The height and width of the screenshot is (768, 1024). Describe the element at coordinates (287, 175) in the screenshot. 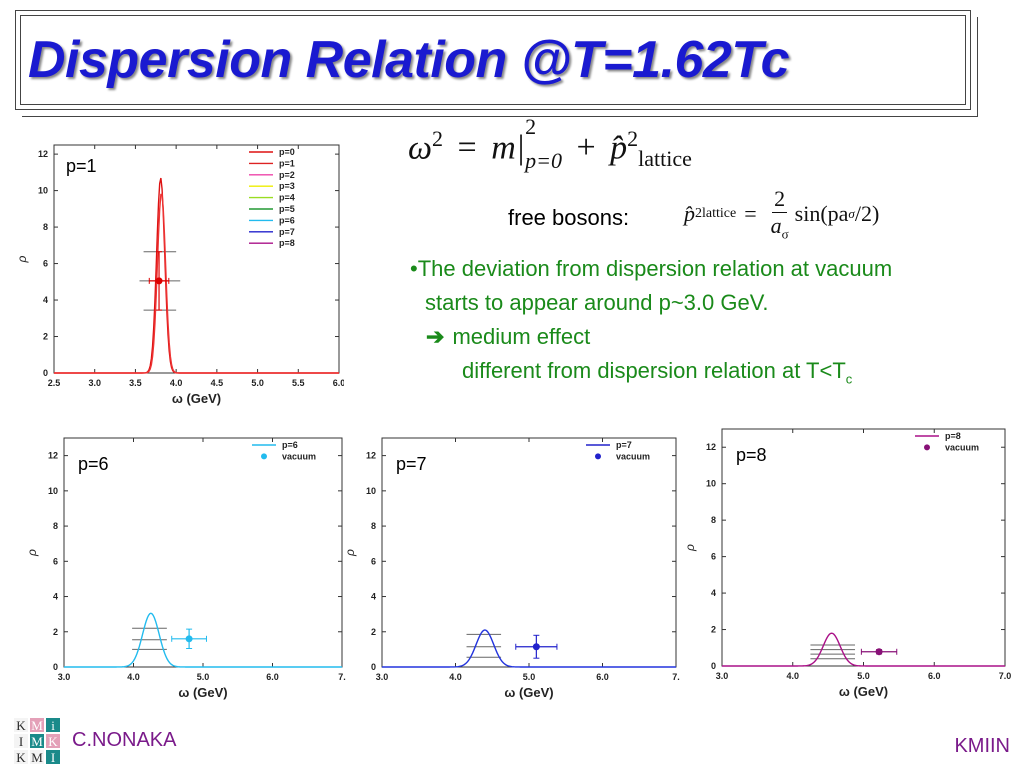

I see `legend-label: p=2` at that location.